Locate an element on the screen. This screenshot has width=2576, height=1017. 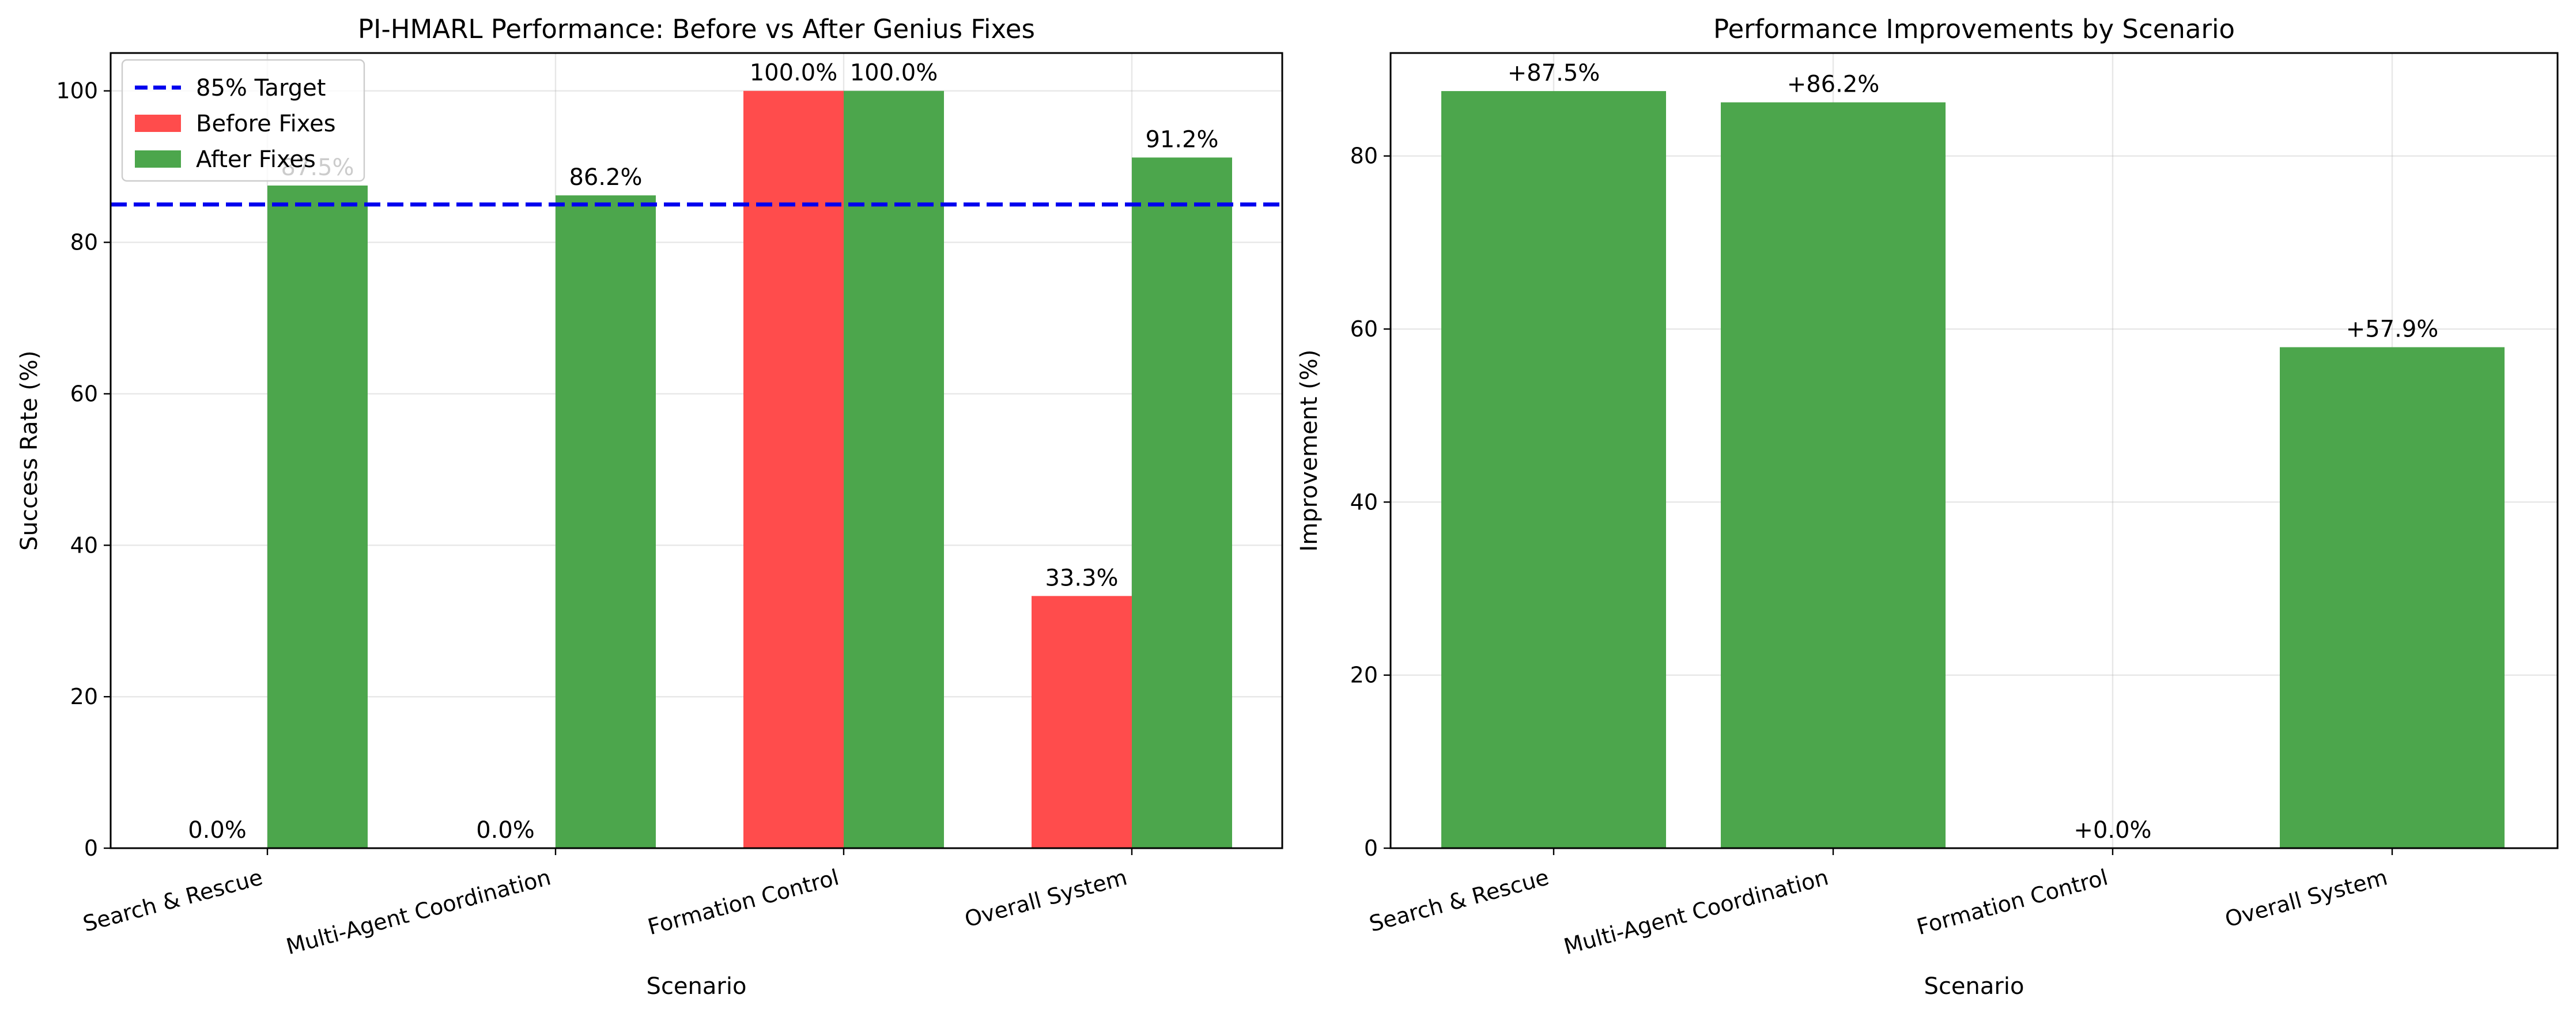
data-label: +86.2% is located at coordinates (1833, 84).